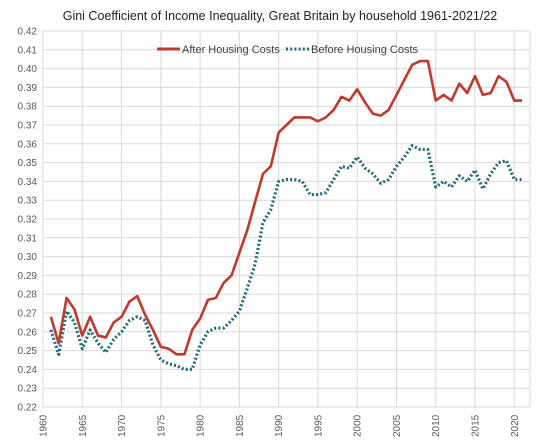 The height and width of the screenshot is (444, 540). Describe the element at coordinates (397, 425) in the screenshot. I see `x-tick-label: 2005` at that location.